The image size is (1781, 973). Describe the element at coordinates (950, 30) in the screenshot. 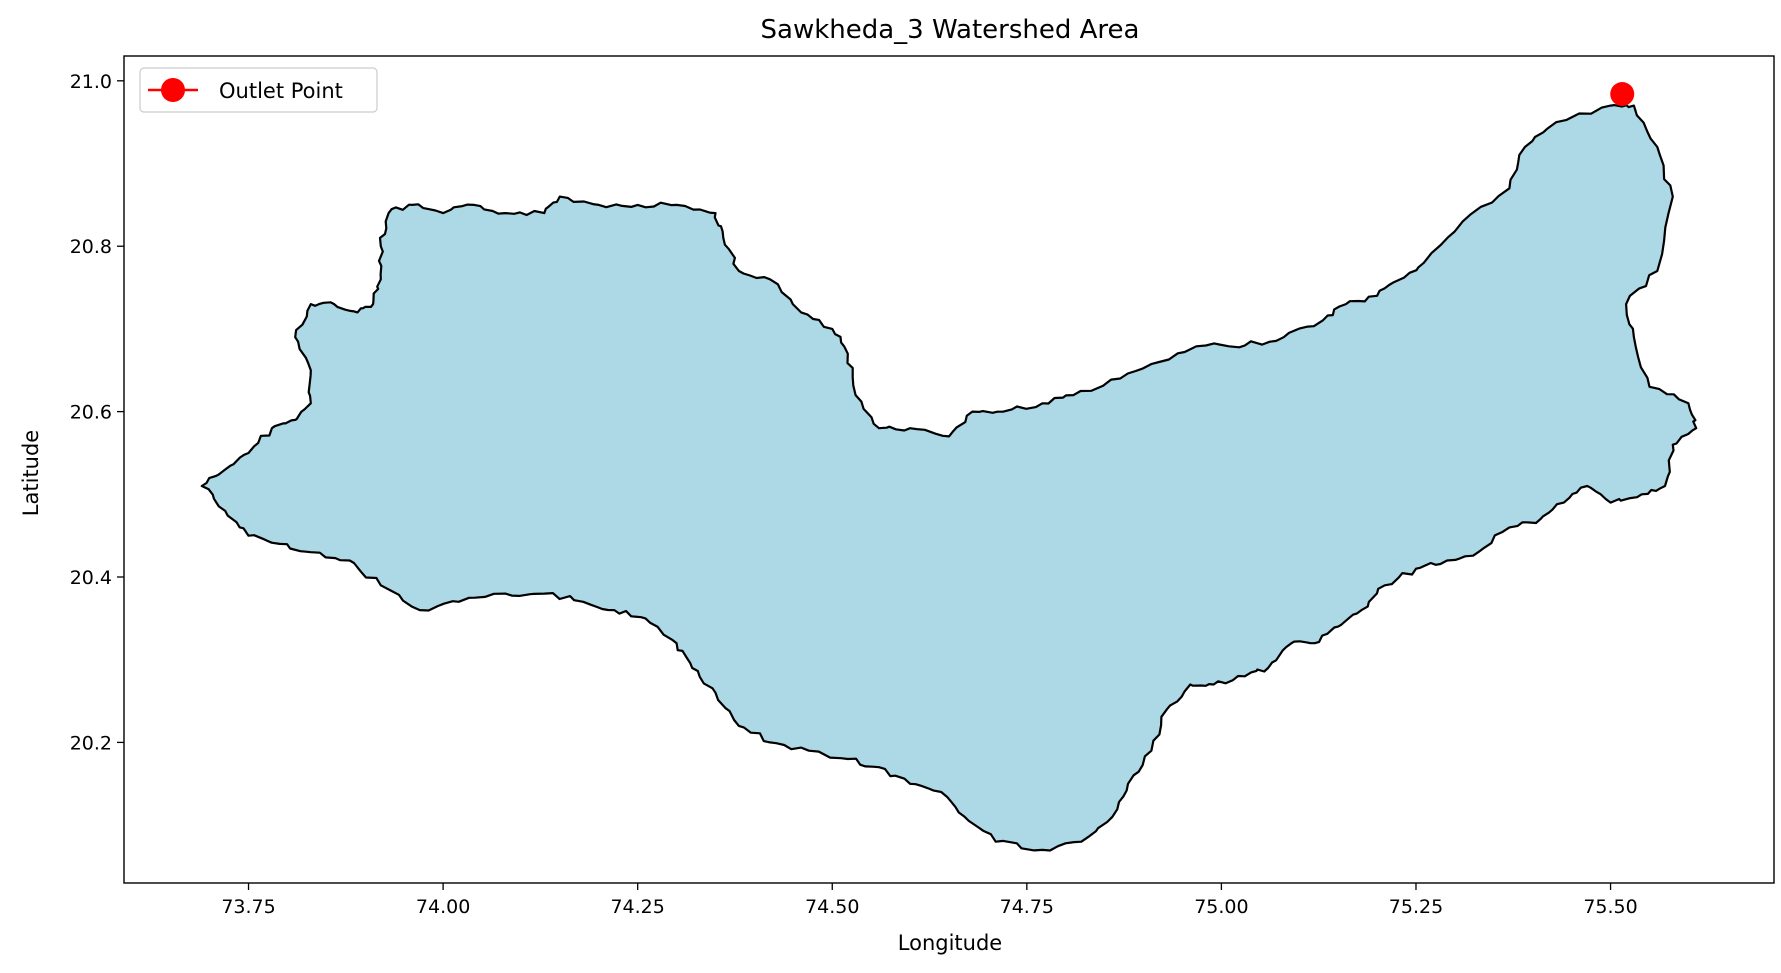

I see `map-title: Sawkheda_3 Watershed Area` at that location.